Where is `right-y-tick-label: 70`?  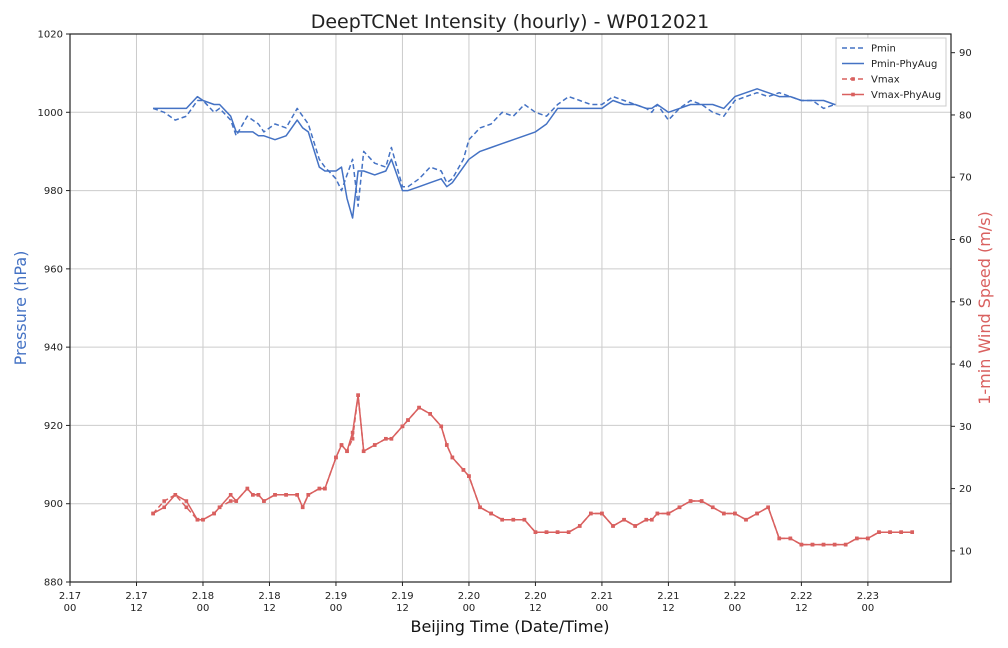
right-y-tick-label: 70 is located at coordinates (965, 178).